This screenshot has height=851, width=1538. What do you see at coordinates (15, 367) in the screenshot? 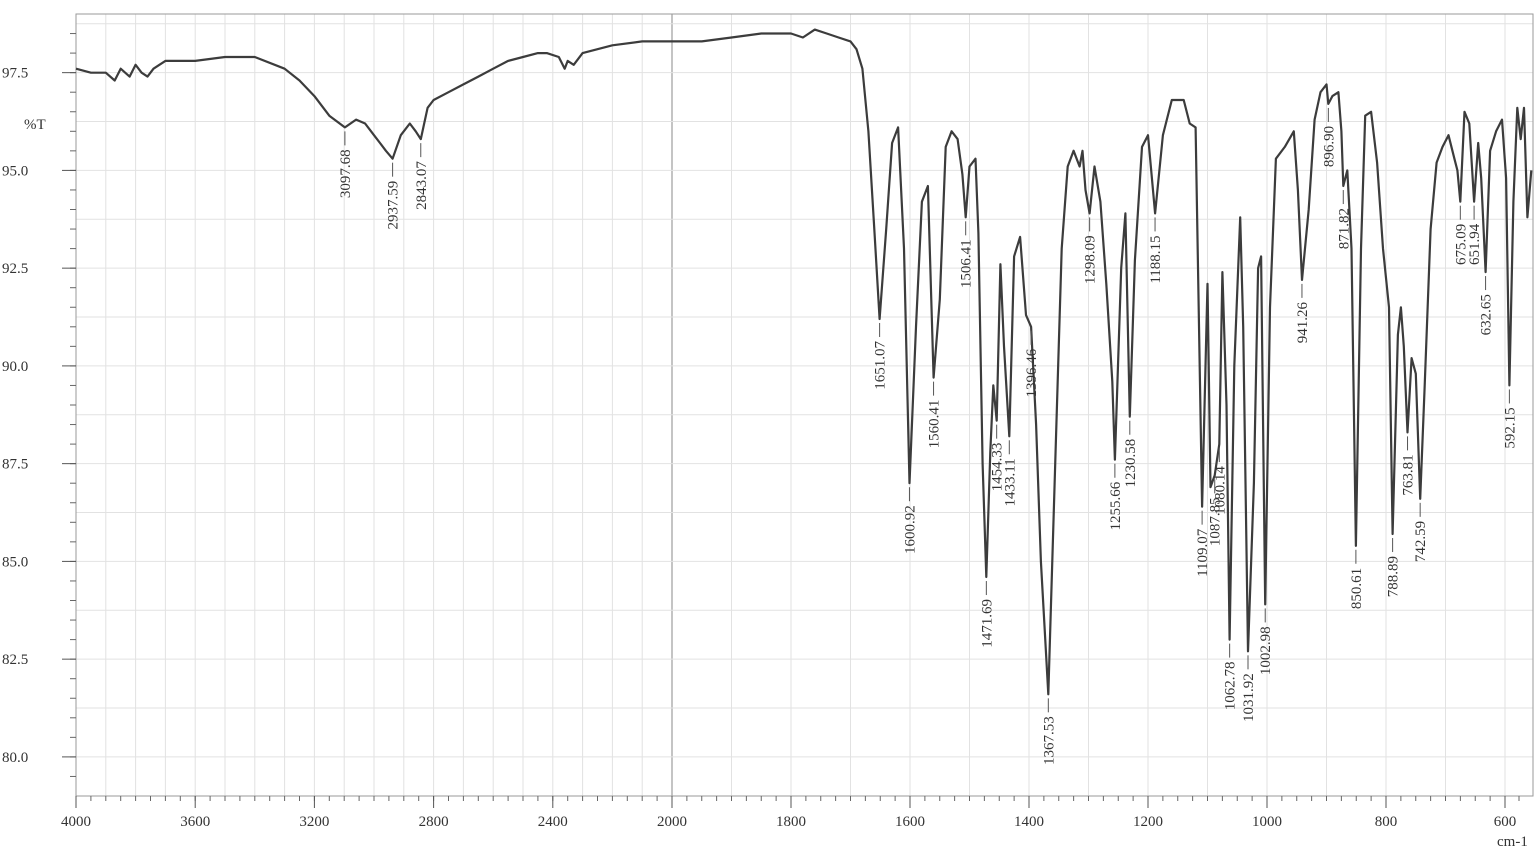
I see `y-tick-label: 90.0` at bounding box center [15, 367].